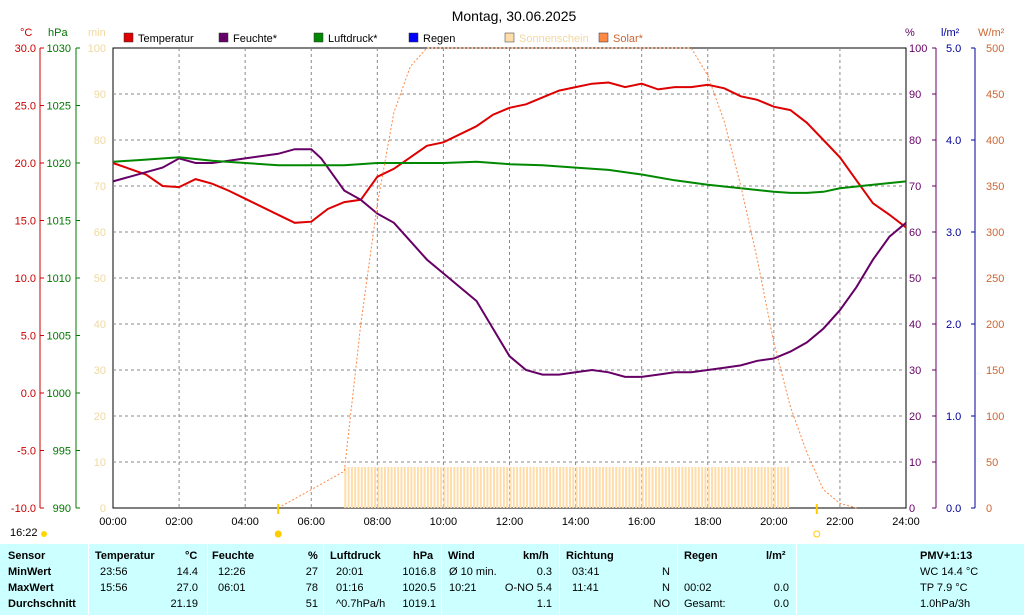 The width and height of the screenshot is (1024, 615). What do you see at coordinates (945, 604) in the screenshot?
I see `stat-extra: 1.0hPa/3h` at bounding box center [945, 604].